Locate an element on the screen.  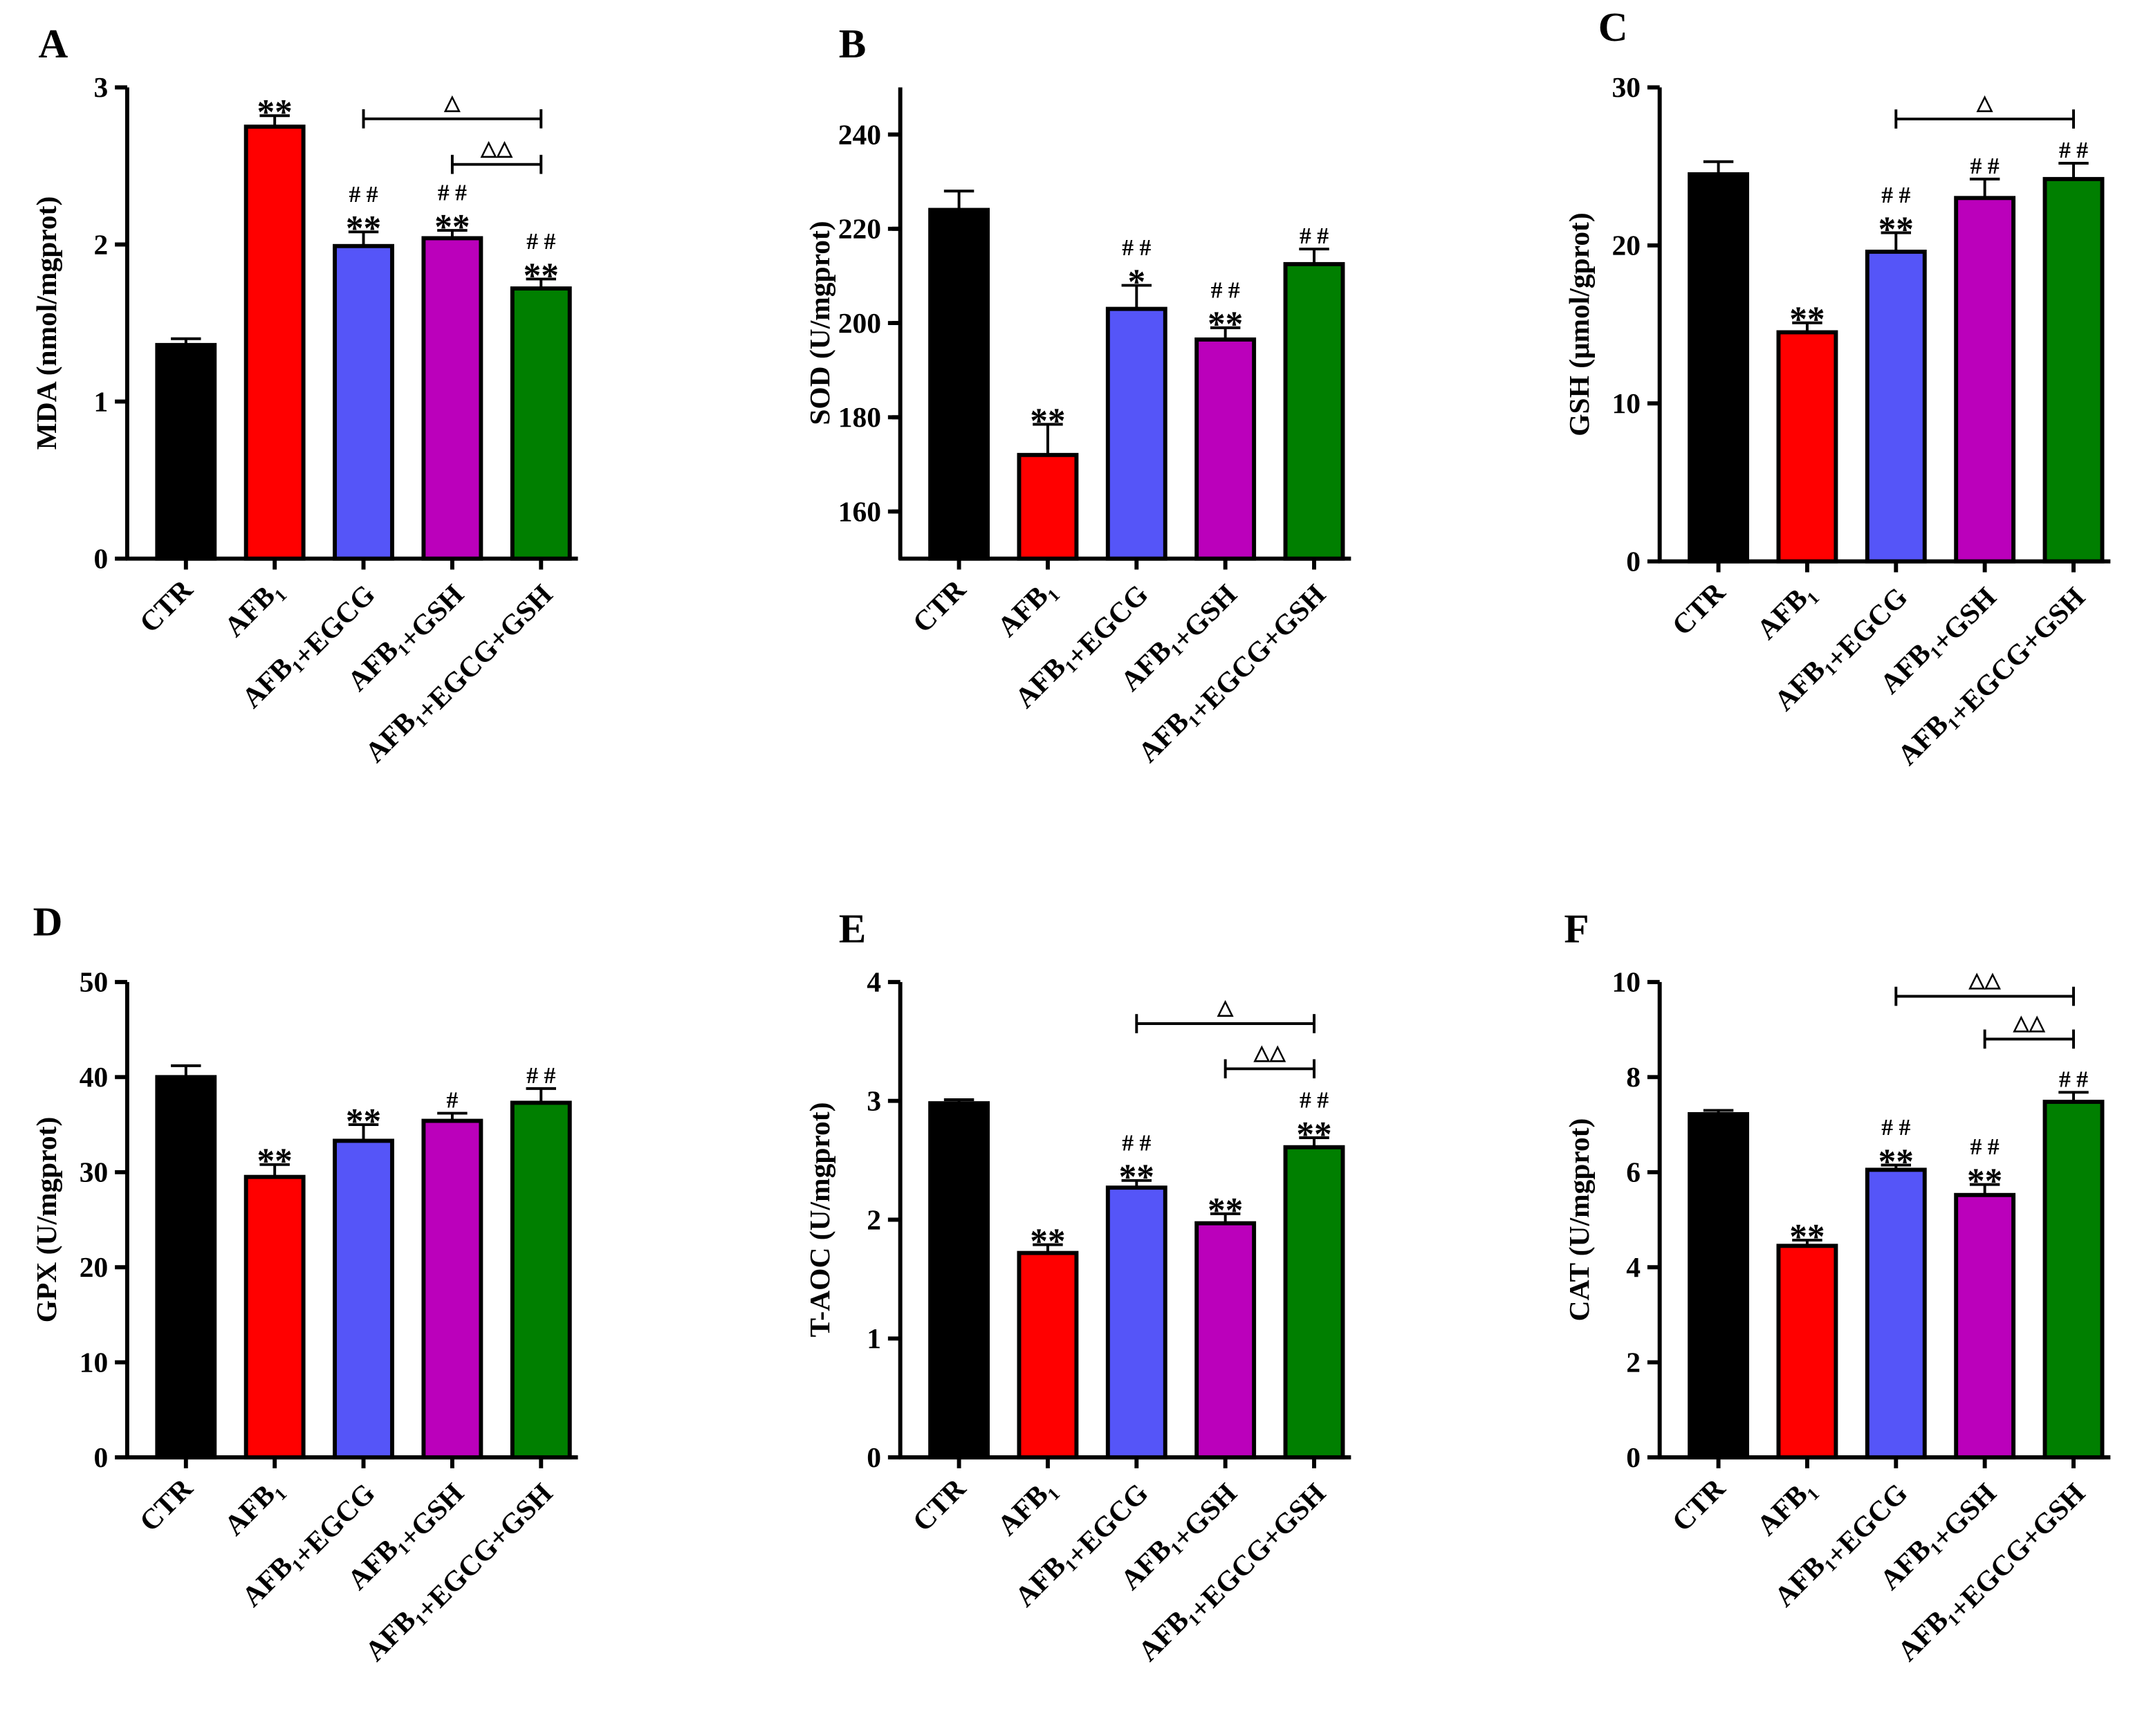
y-tick-label: 3 is located at coordinates (101, 87).